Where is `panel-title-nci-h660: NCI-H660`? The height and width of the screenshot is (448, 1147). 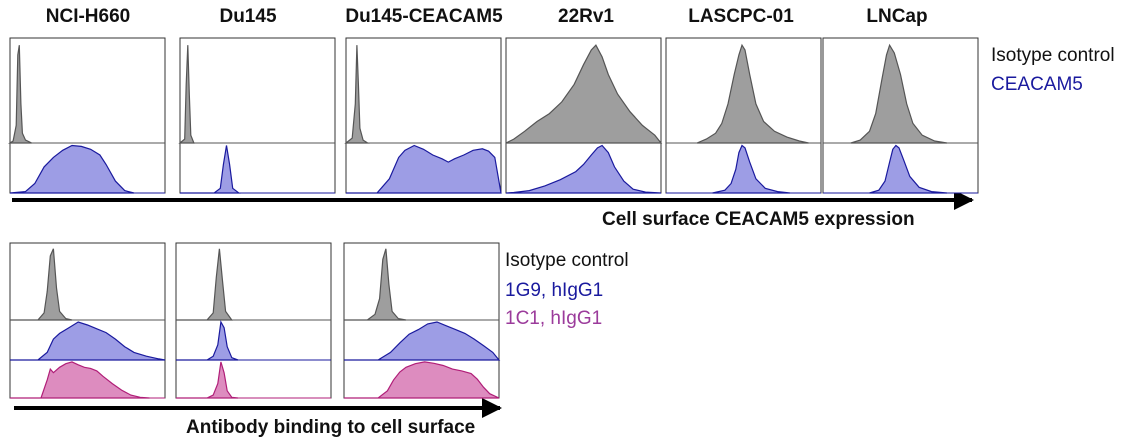
panel-title-nci-h660: NCI-H660 is located at coordinates (88, 16).